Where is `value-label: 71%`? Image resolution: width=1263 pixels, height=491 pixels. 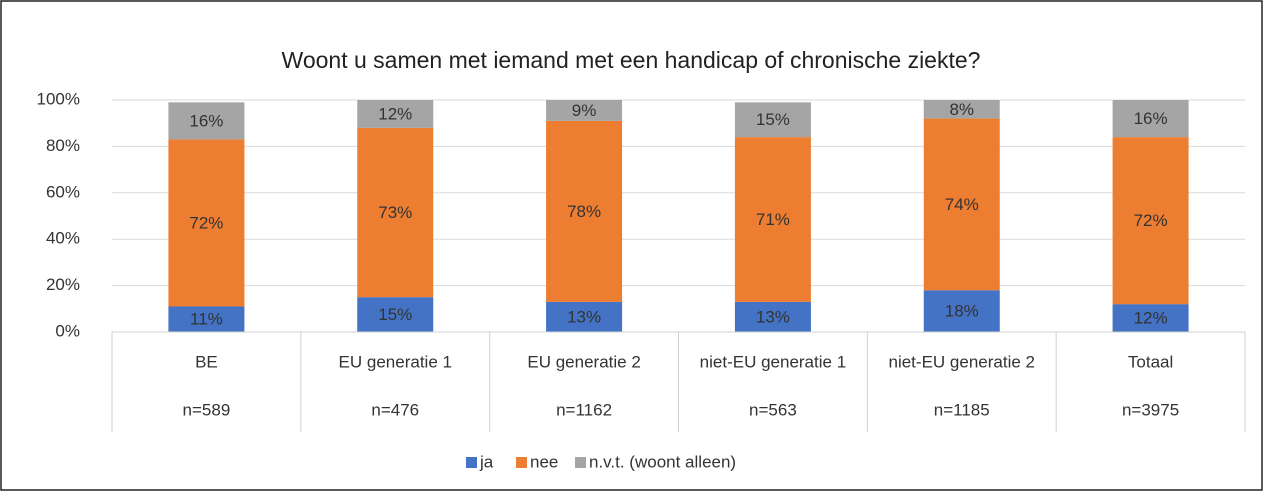 value-label: 71% is located at coordinates (773, 219).